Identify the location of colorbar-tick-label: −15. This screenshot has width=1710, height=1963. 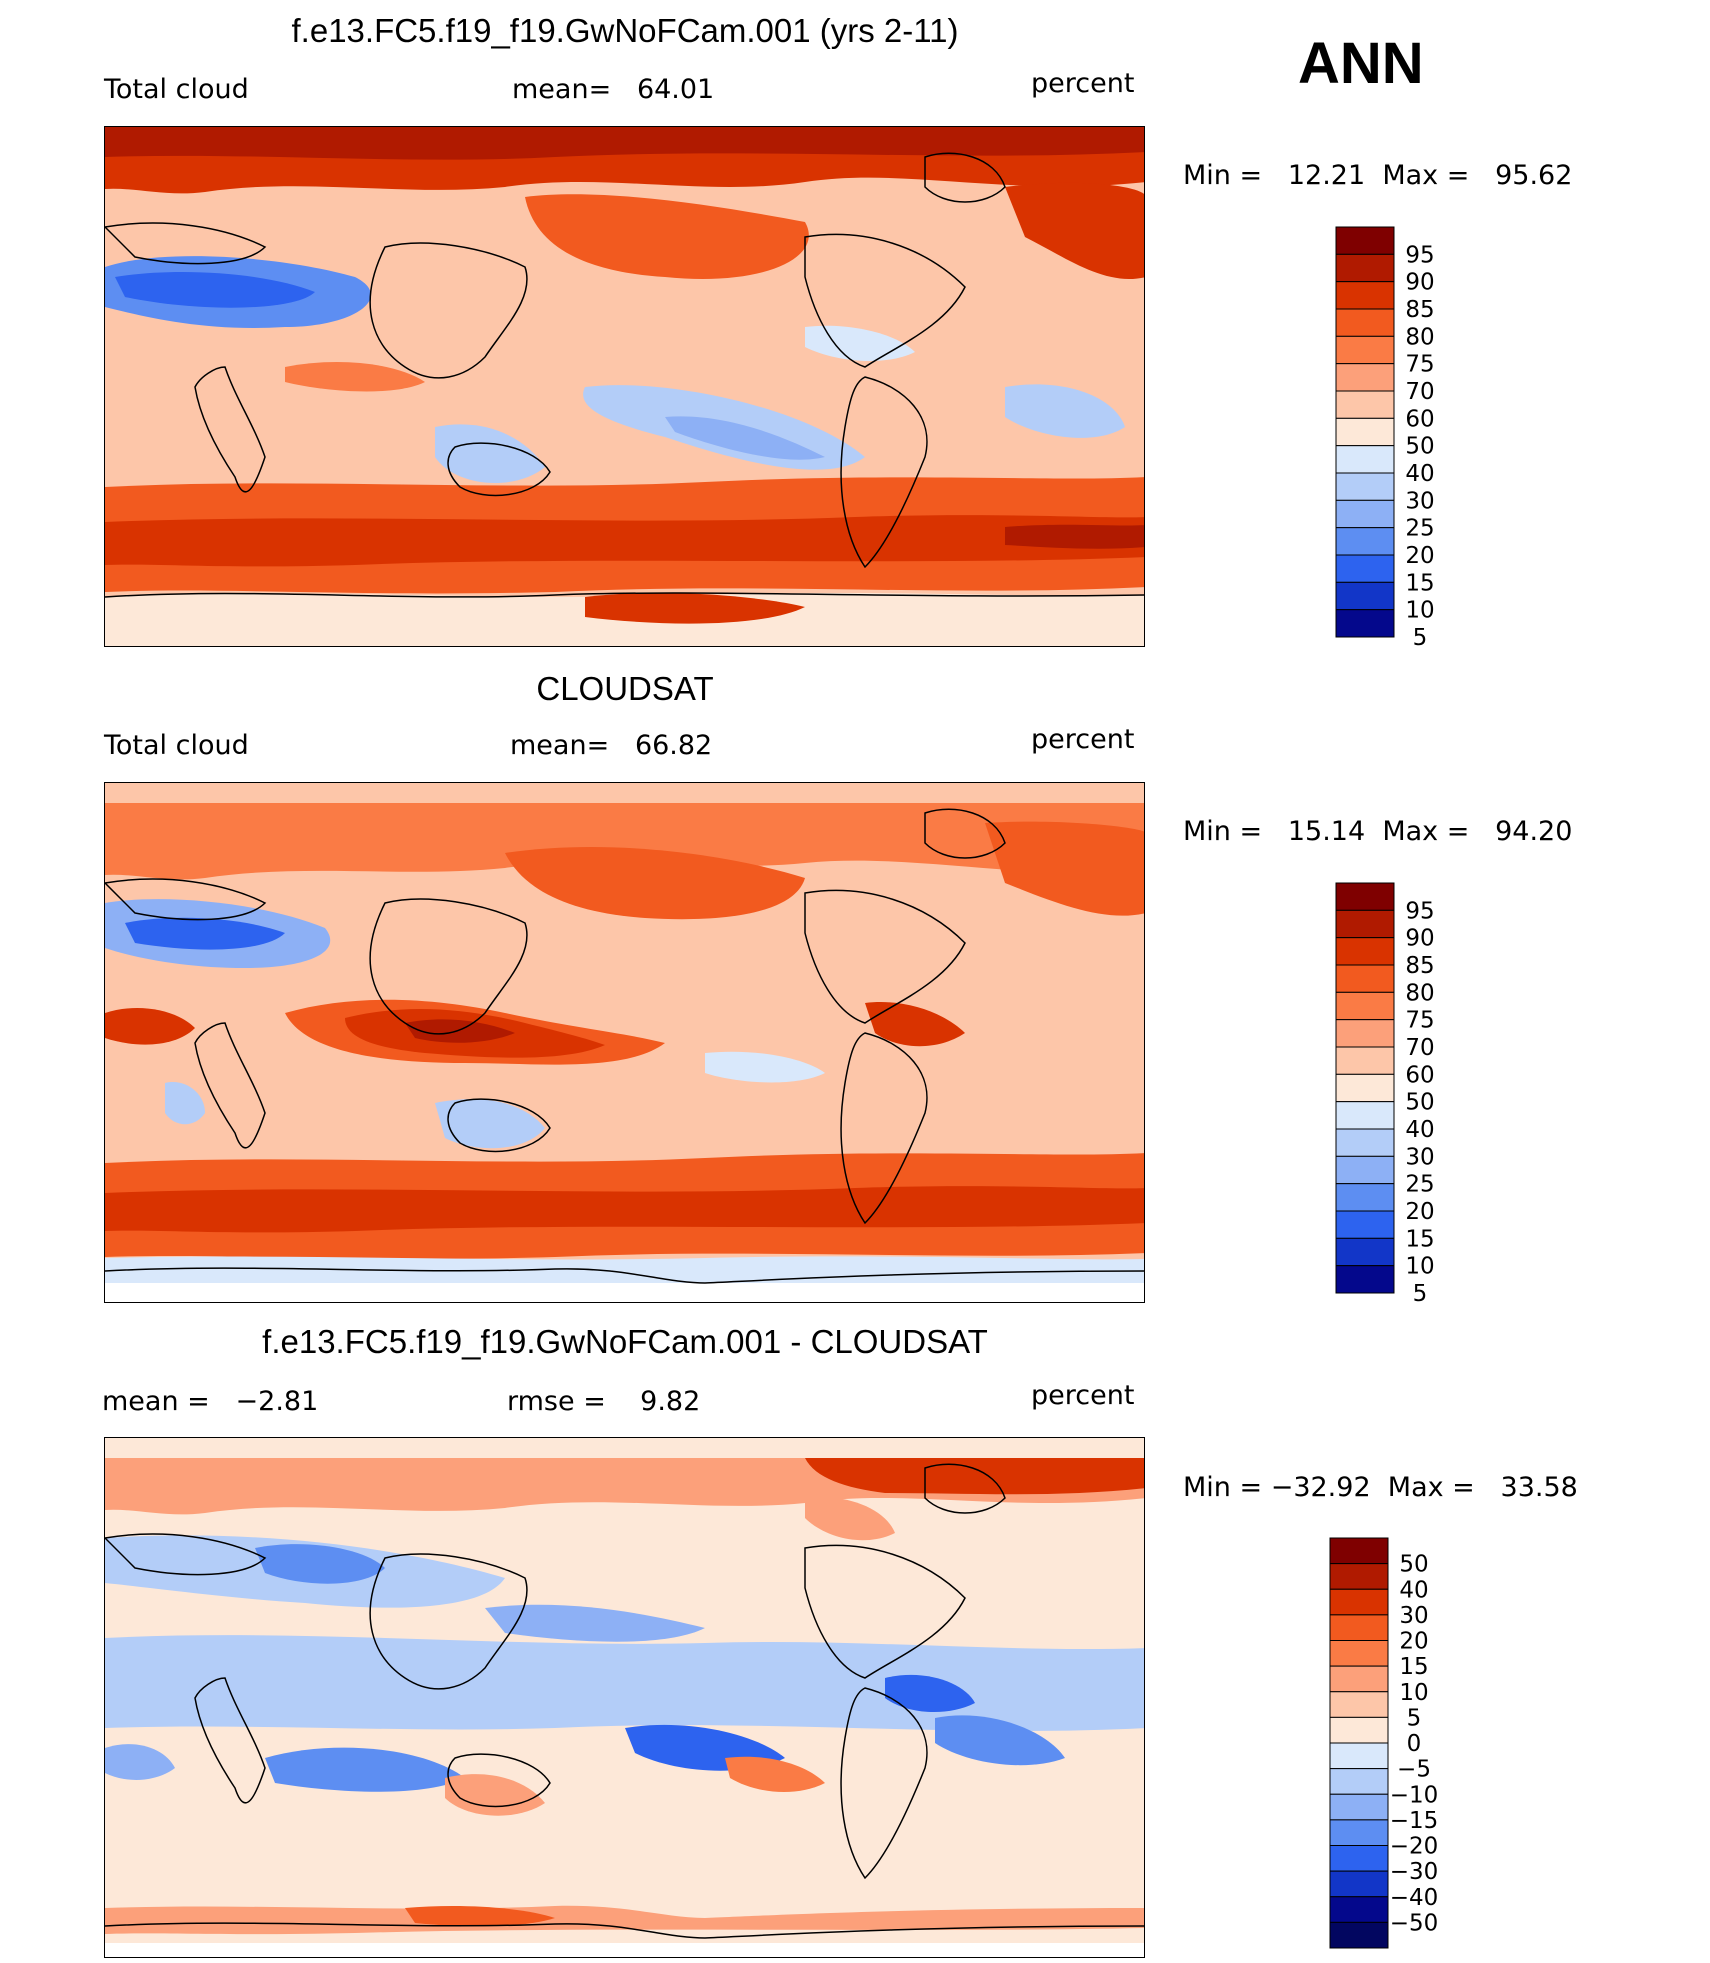
(1414, 1821).